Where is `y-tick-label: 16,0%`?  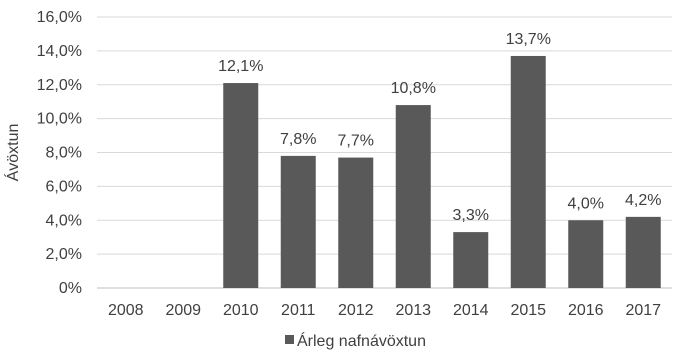 y-tick-label: 16,0% is located at coordinates (59, 17).